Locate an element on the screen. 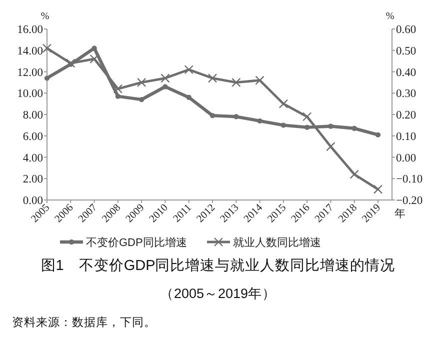 Image resolution: width=436 pixels, height=341 pixels. y2-tick-label: 0.20 is located at coordinates (406, 116).